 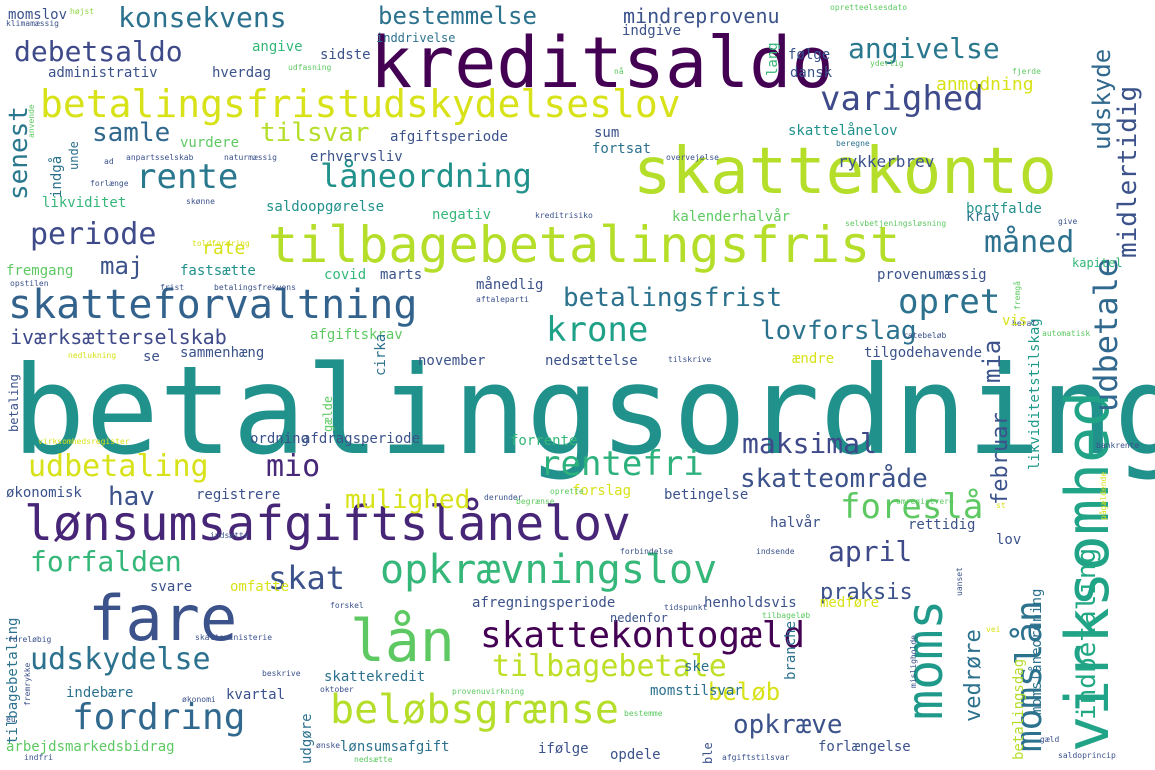 I want to click on word: se, so click(x=151, y=357).